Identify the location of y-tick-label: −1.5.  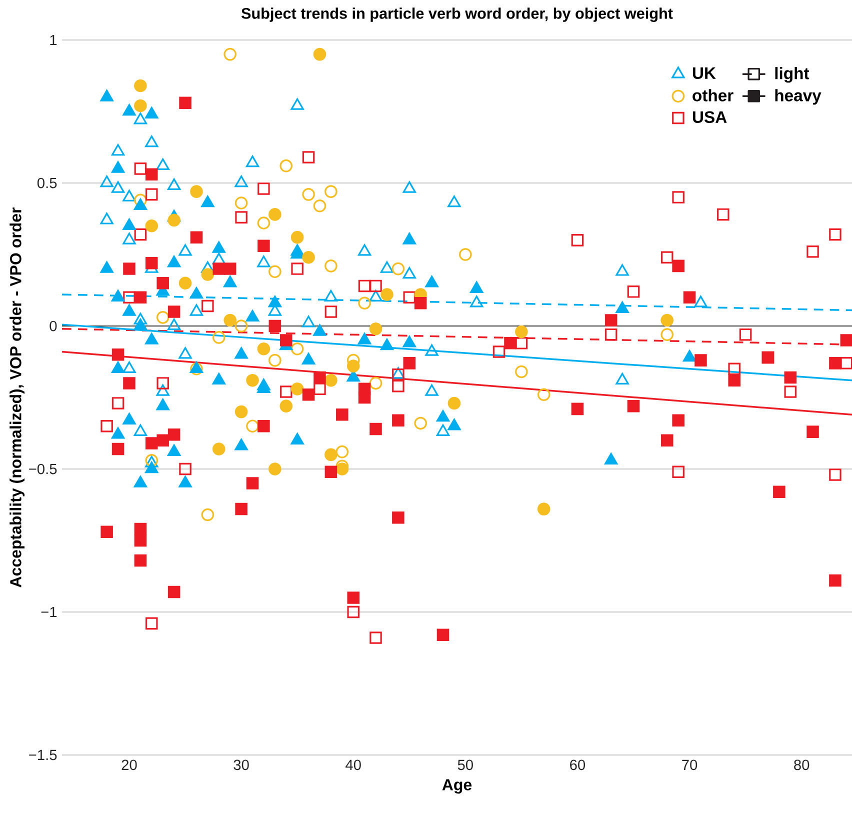
(43, 755).